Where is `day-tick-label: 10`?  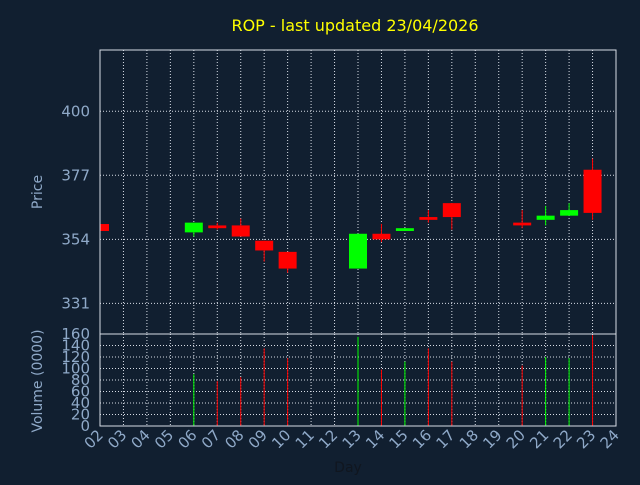 day-tick-label: 10 is located at coordinates (281, 439).